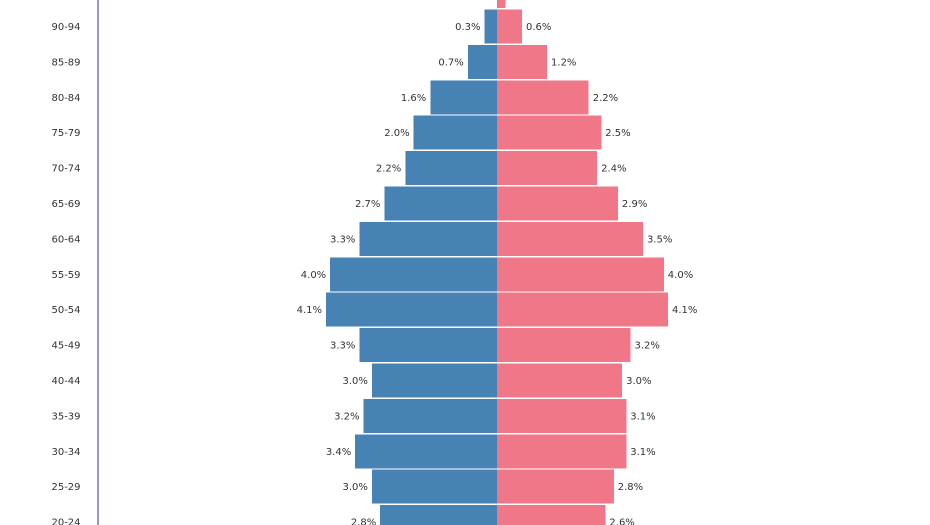 The width and height of the screenshot is (930, 525). I want to click on age-group-label: 45-49, so click(65, 346).